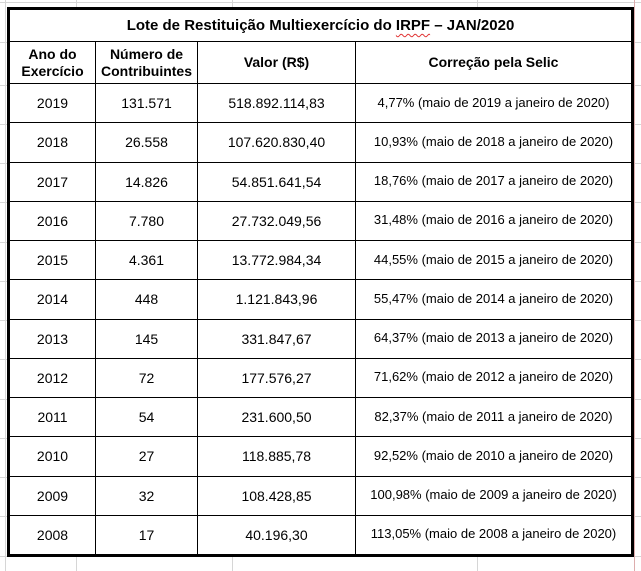 This screenshot has width=641, height=571. I want to click on cell-contributors: 72, so click(146, 377).